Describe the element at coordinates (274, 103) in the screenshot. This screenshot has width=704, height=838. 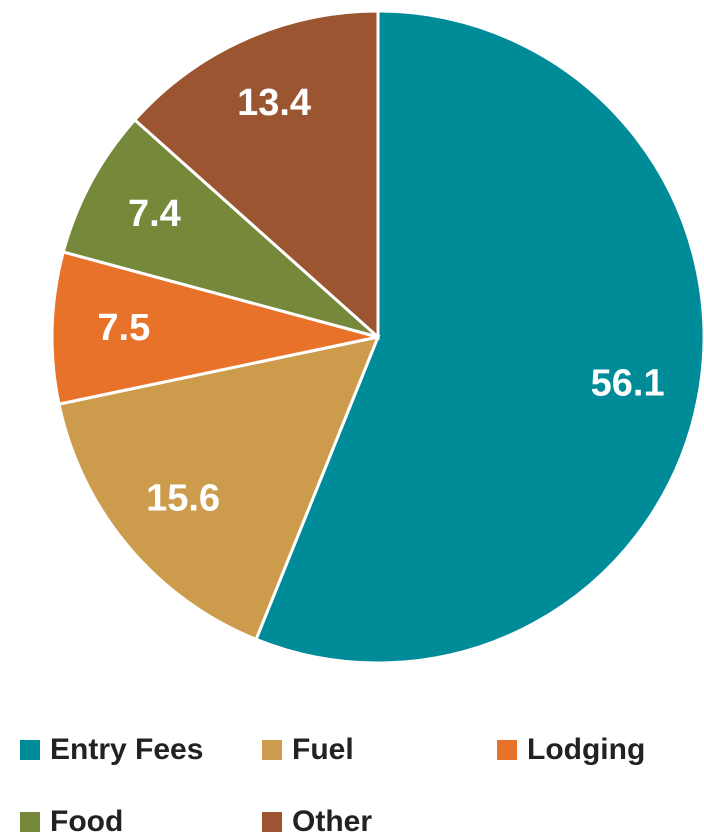
I see `data-label: 13.4` at that location.